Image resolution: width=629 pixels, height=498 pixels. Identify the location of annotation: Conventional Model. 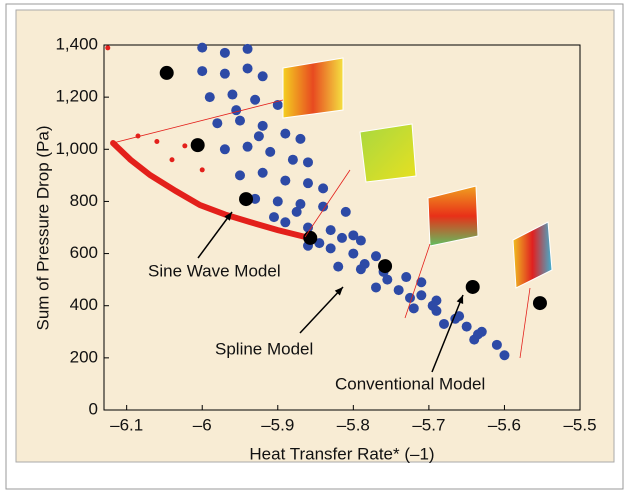
(410, 383).